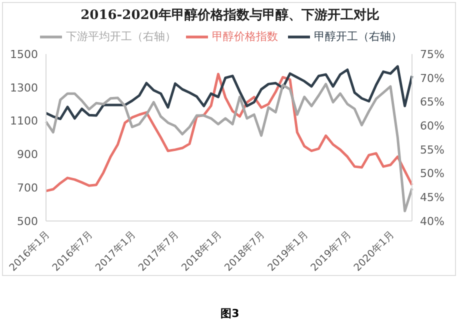 This screenshot has height=325, width=460. What do you see at coordinates (432, 54) in the screenshot?
I see `y2-tick-label: 75%` at bounding box center [432, 54].